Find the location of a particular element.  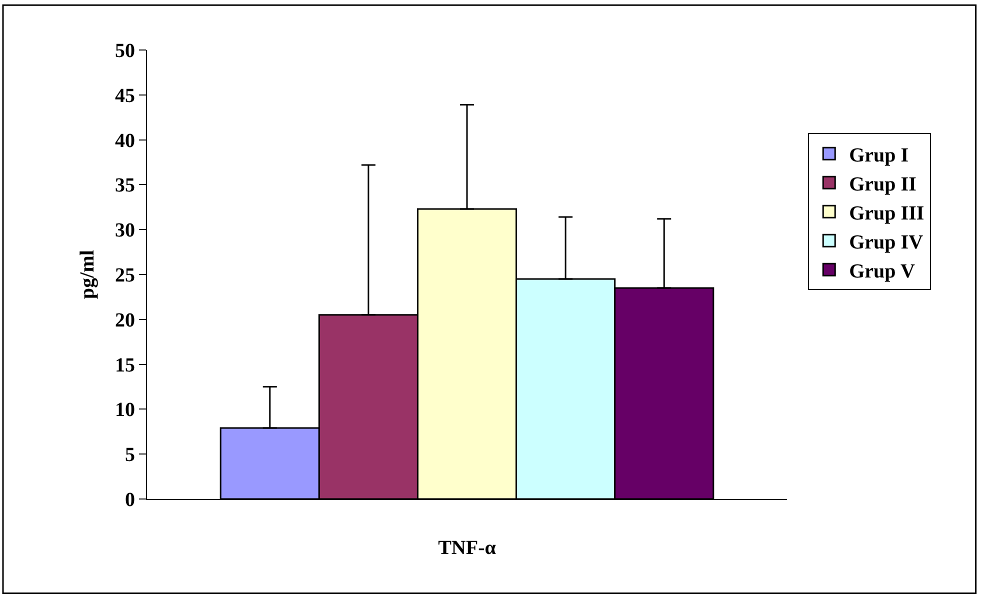

y-tick-label: 30 is located at coordinates (125, 231).